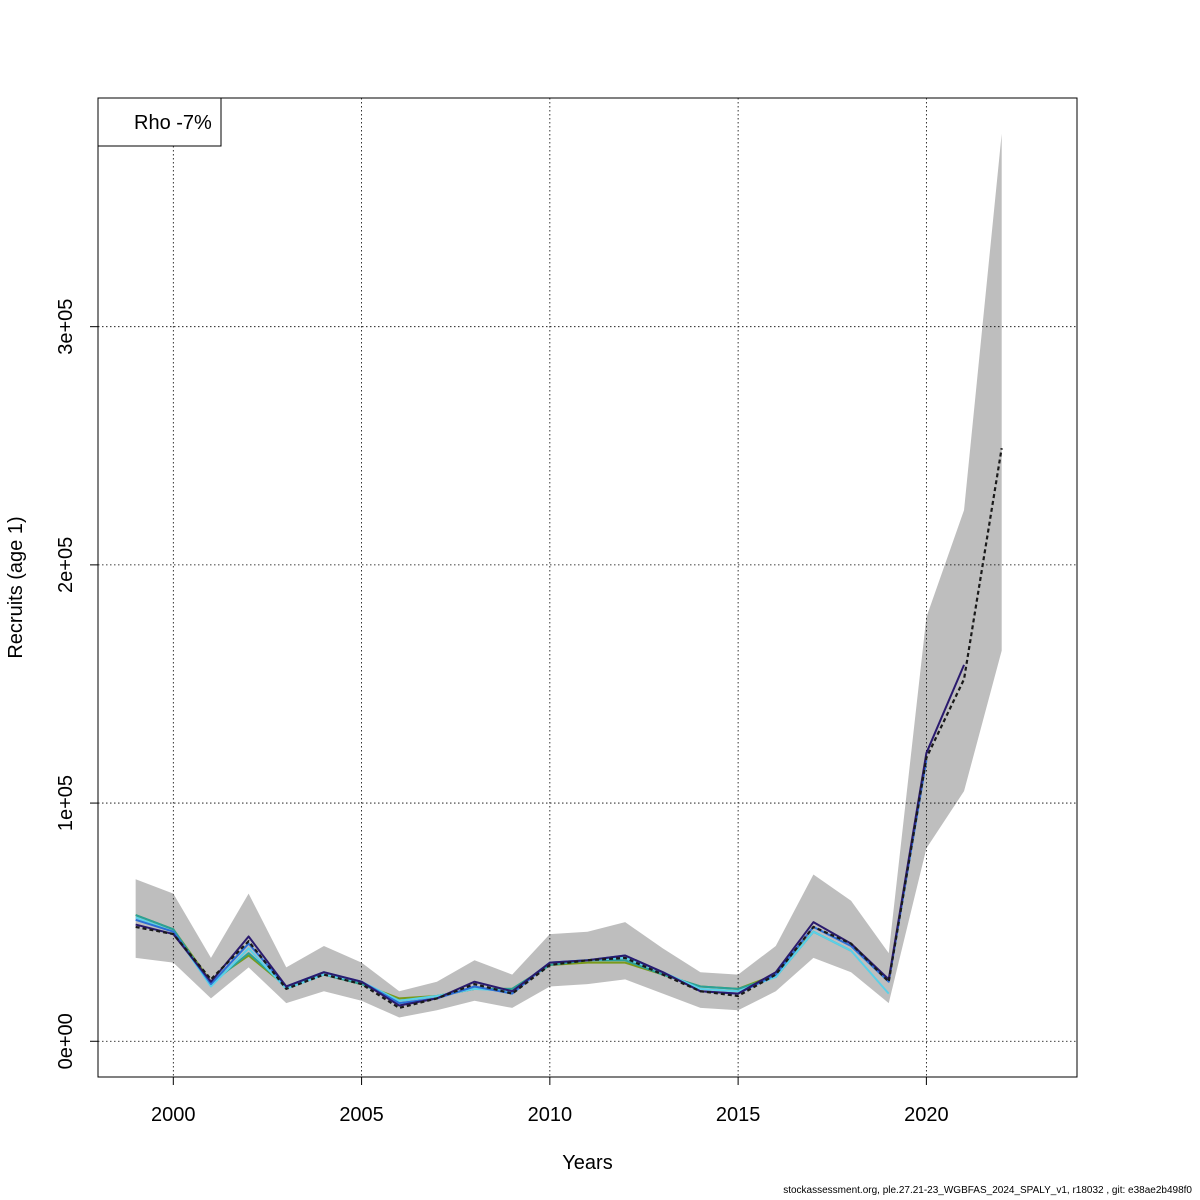 Image resolution: width=1200 pixels, height=1200 pixels. I want to click on legend-box, so click(159, 122).